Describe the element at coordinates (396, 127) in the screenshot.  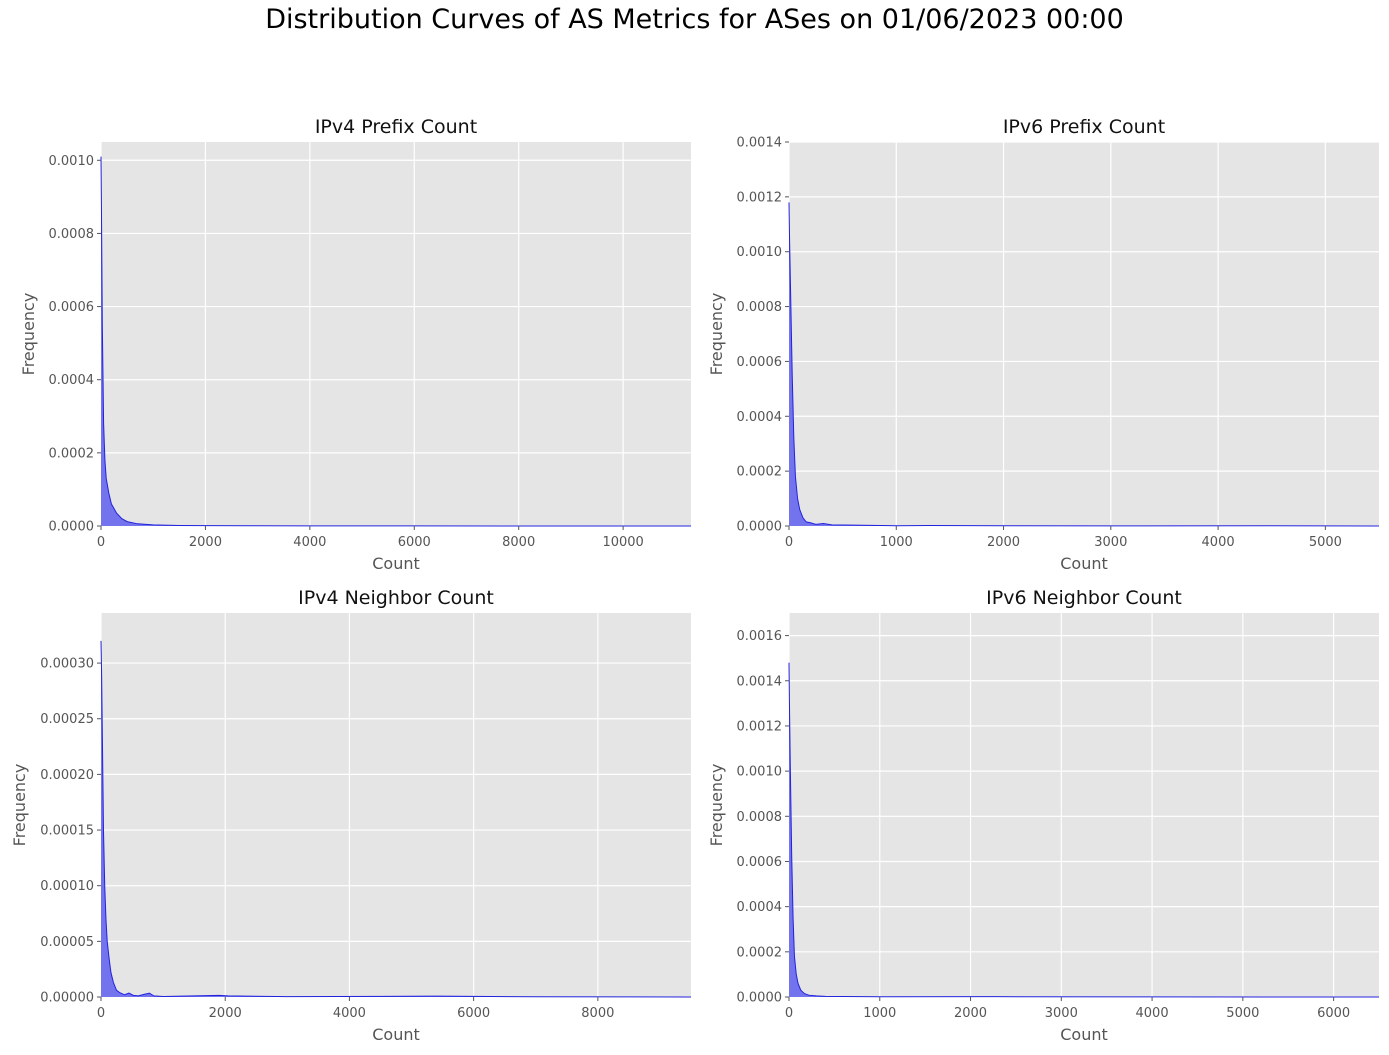
I see `panel-title: IPv4 Prefix Count` at that location.